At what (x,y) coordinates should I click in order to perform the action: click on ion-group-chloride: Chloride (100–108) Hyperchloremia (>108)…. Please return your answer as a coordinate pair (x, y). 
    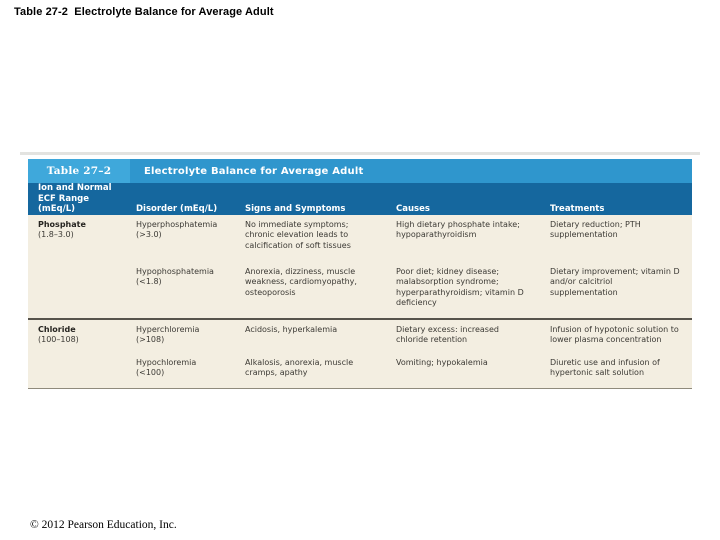
    Looking at the image, I should click on (360, 354).